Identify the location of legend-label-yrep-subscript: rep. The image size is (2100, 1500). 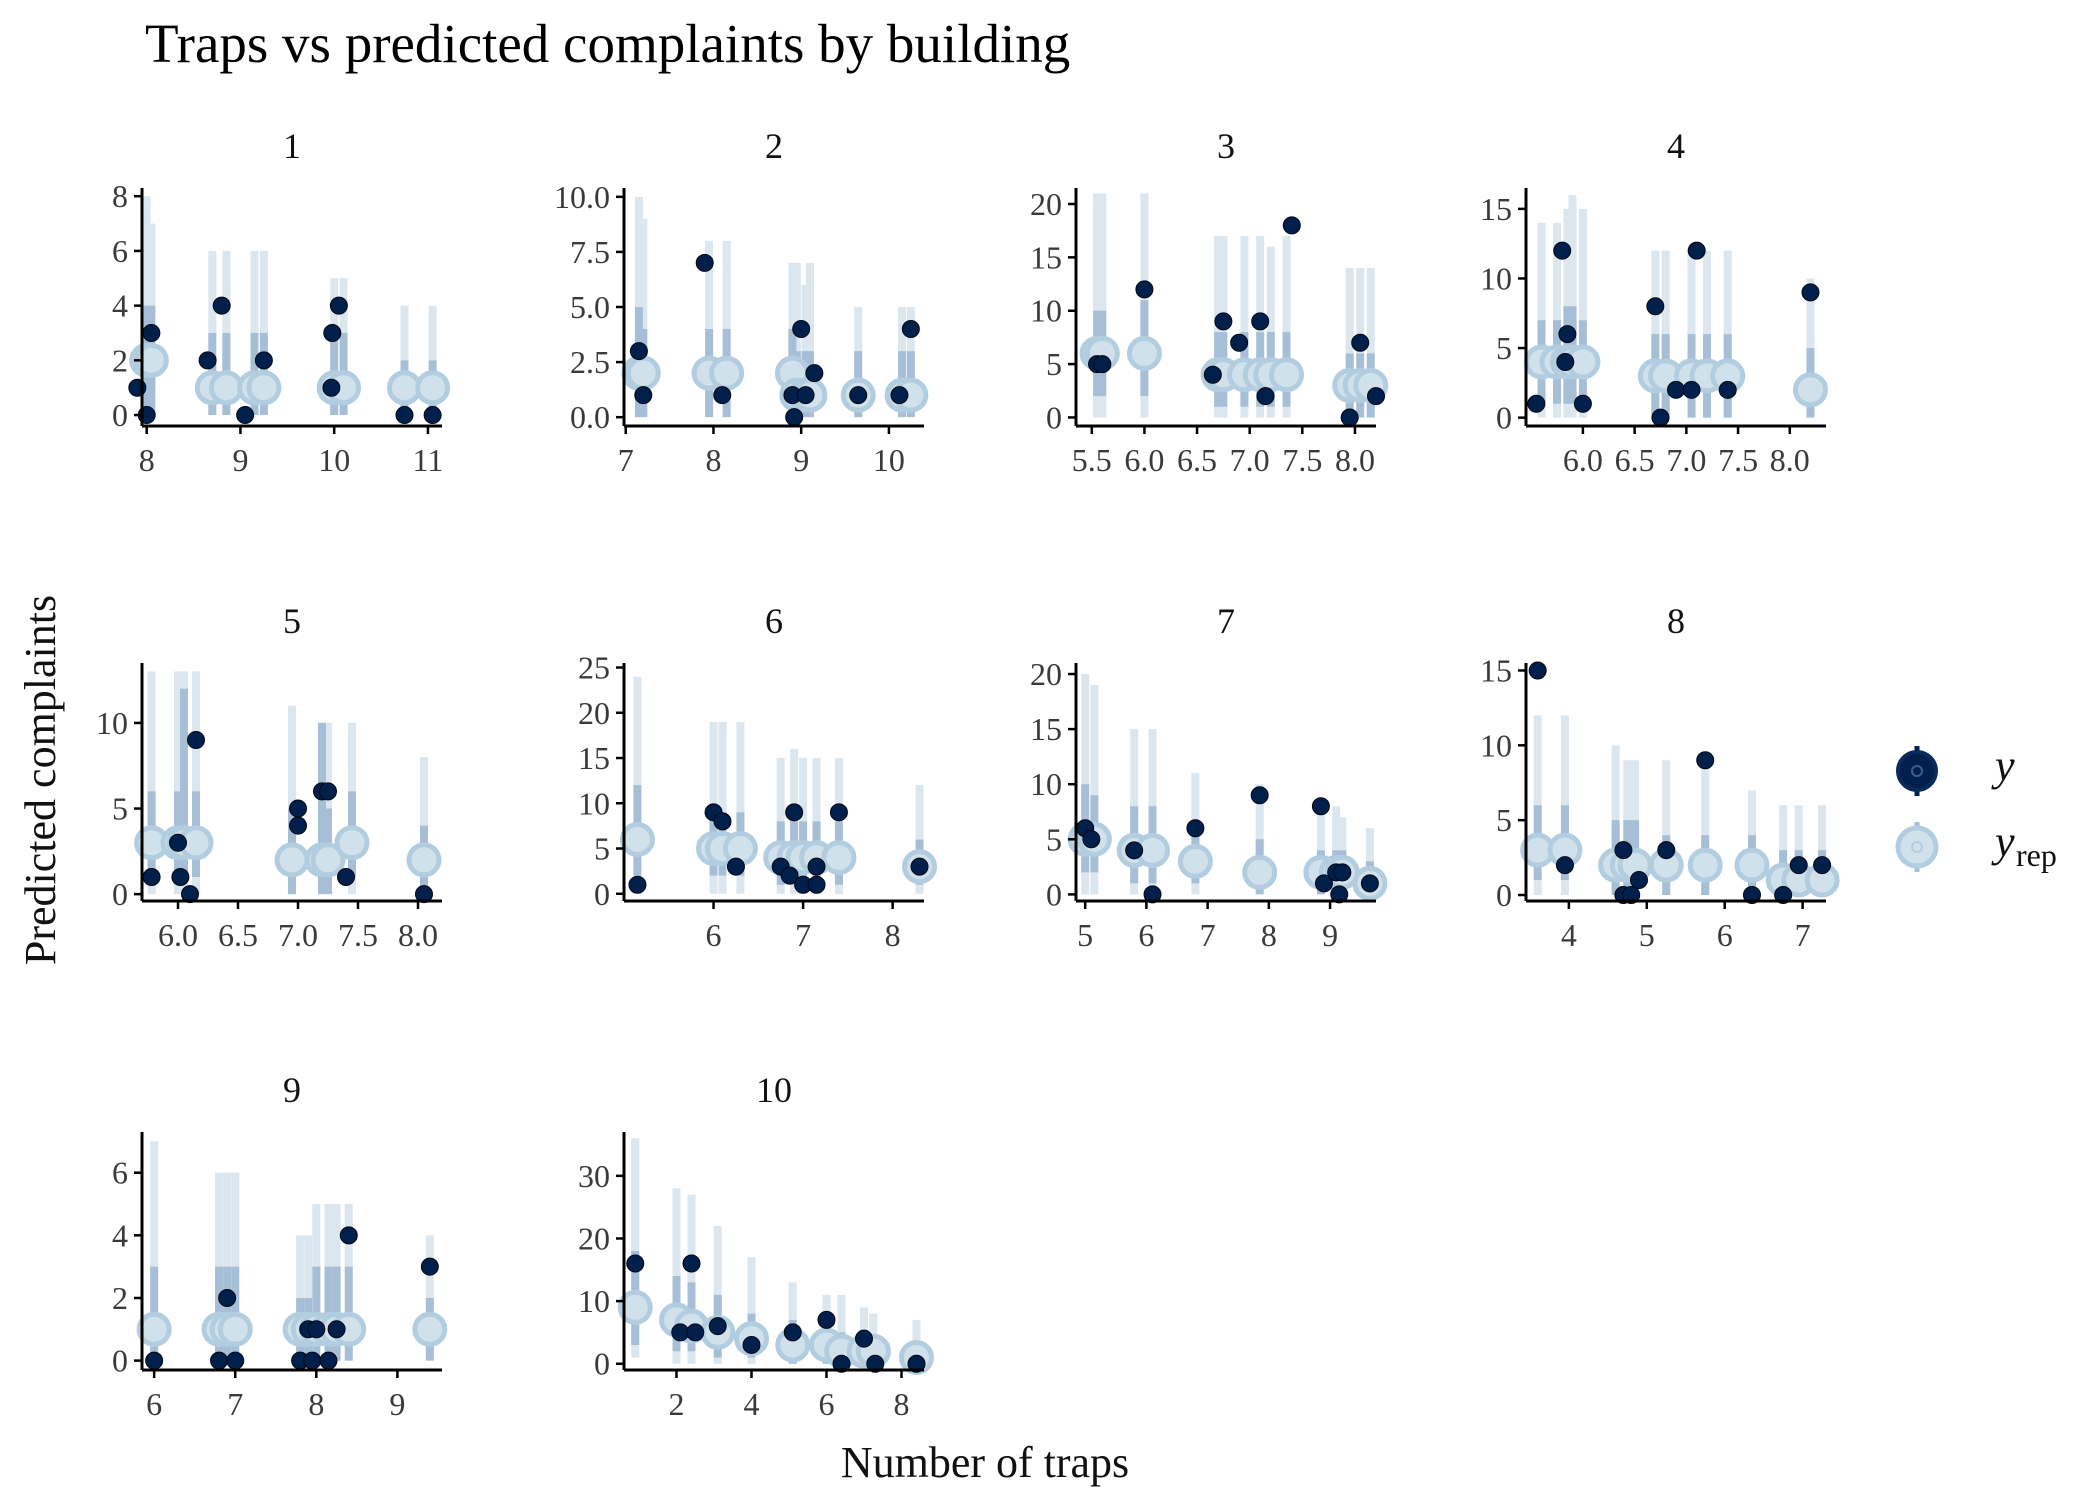
(2036, 855).